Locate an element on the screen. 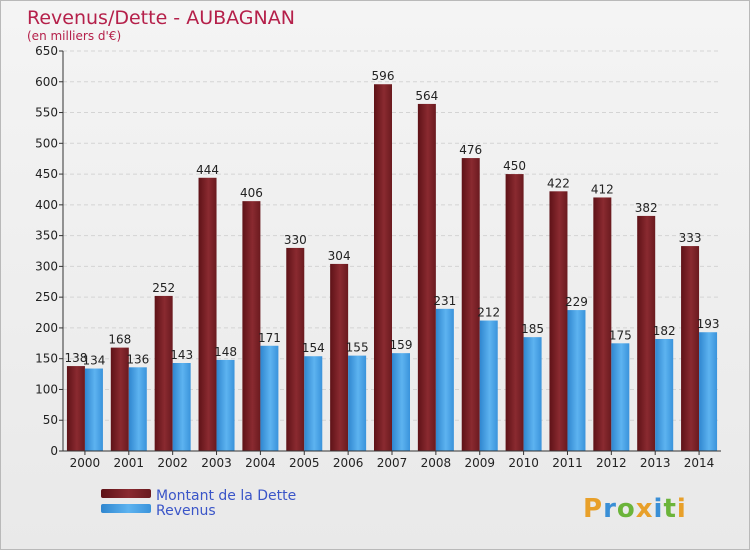 This screenshot has height=551, width=750. x-tick-label: 2001 is located at coordinates (129, 463).